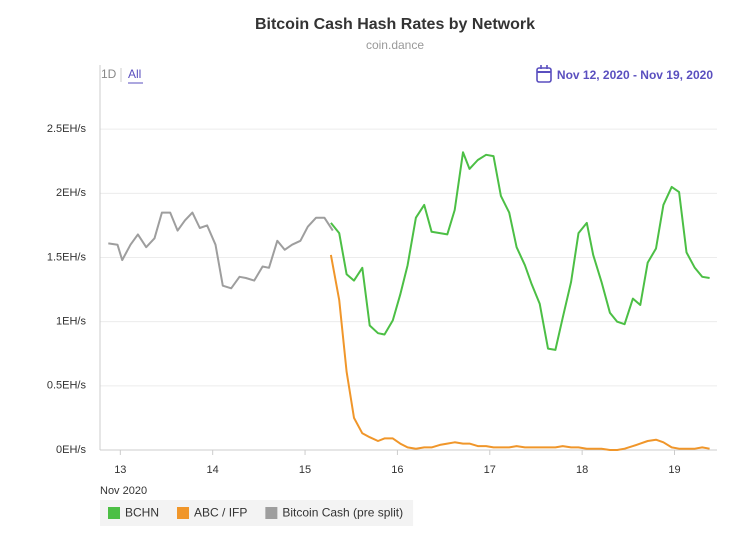  I want to click on chart-title: Bitcoin Cash Hash Rates by Network, so click(395, 24).